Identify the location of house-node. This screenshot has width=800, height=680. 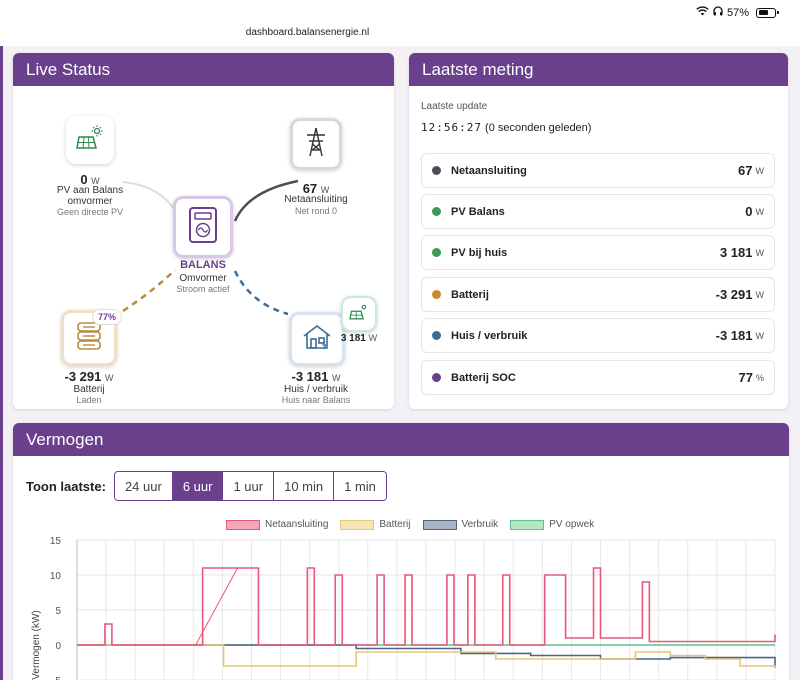
(317, 339).